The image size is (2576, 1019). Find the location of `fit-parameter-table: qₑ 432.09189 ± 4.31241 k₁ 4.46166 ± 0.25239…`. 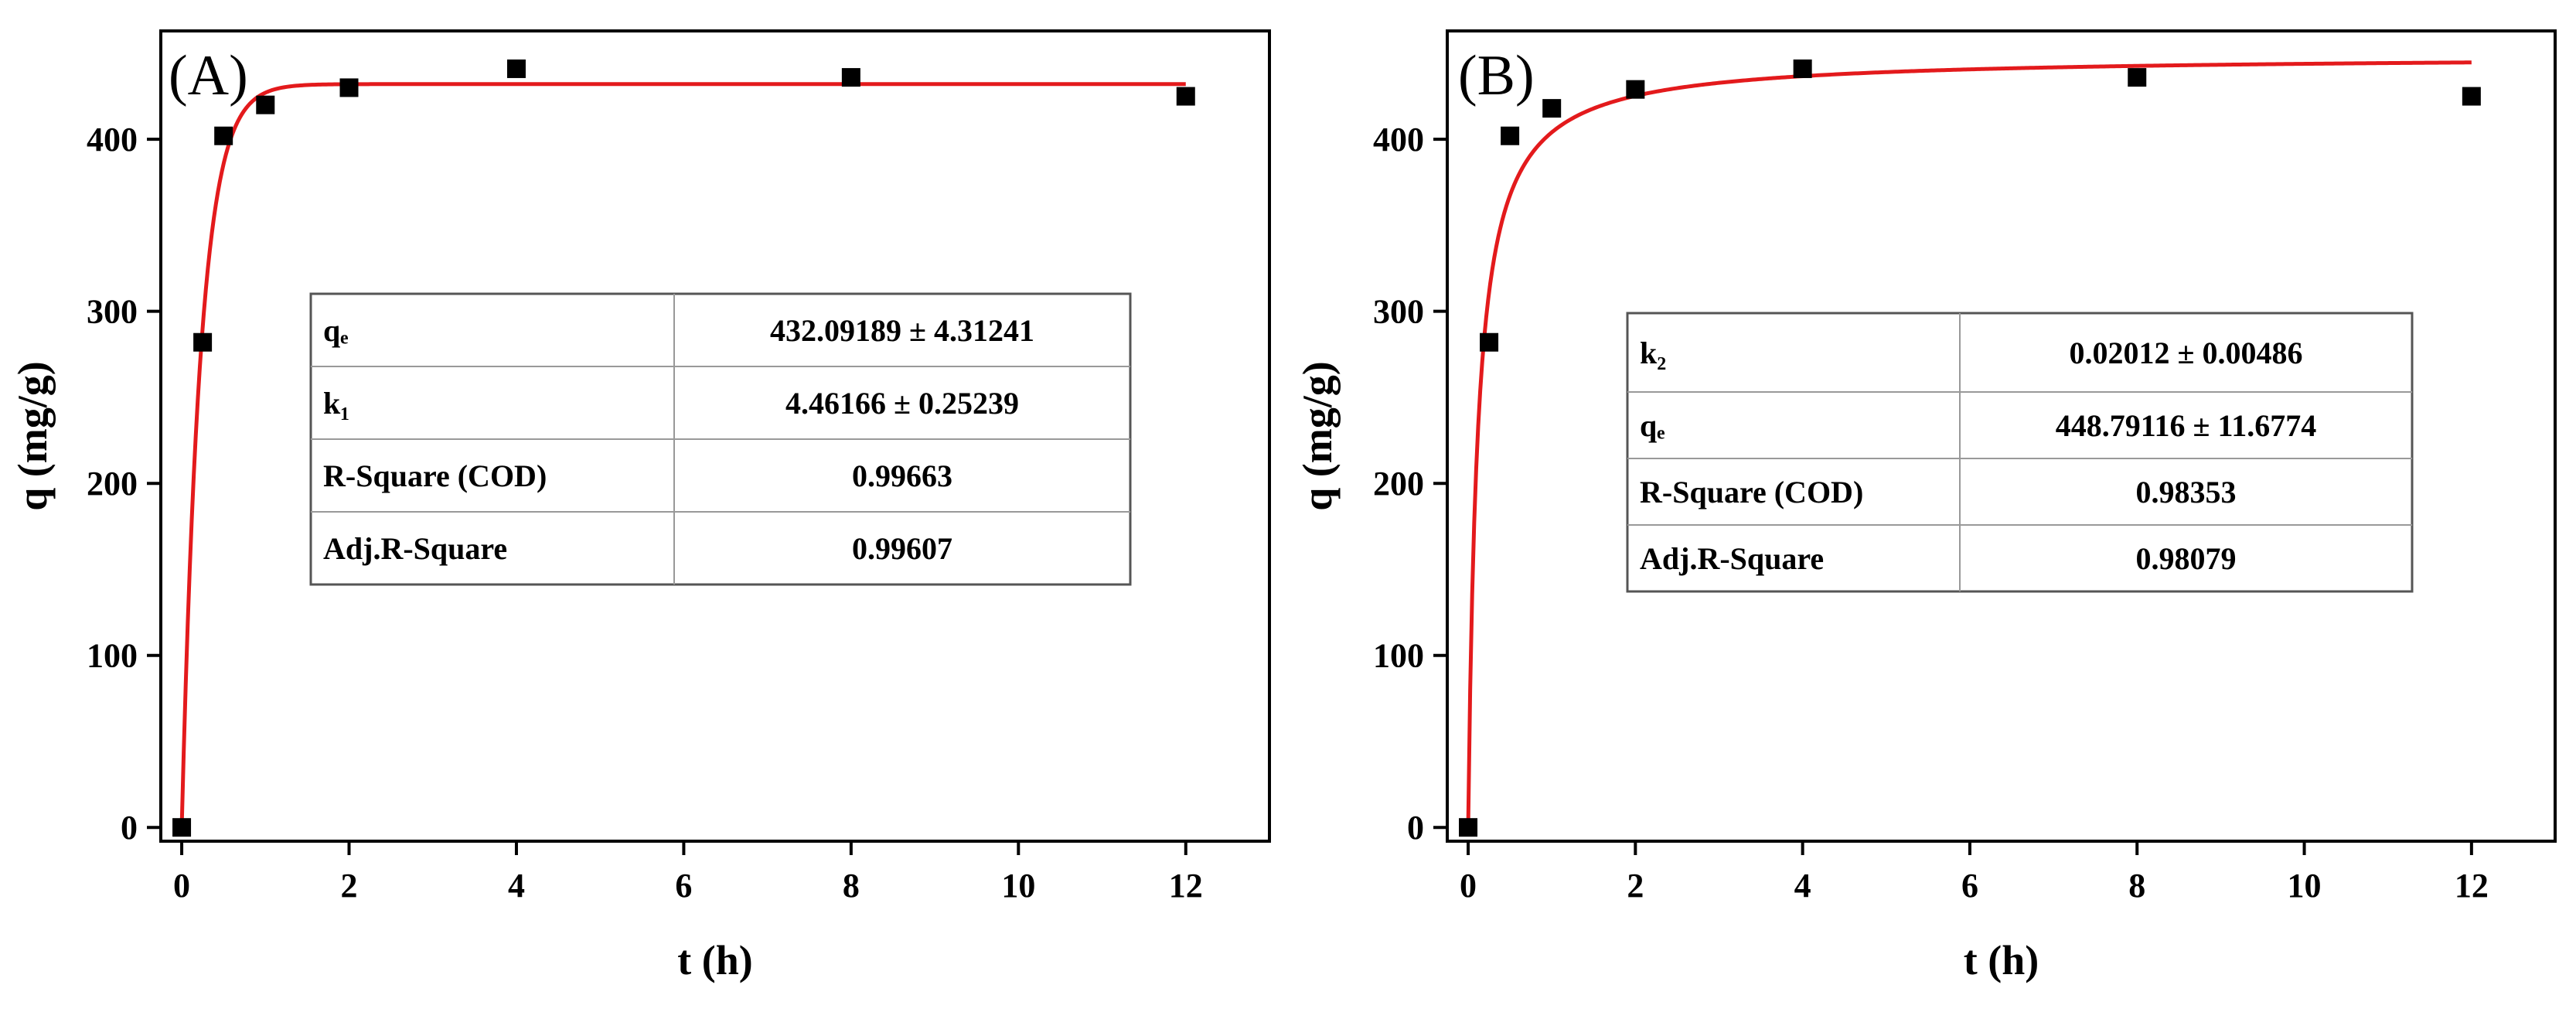

fit-parameter-table: qₑ 432.09189 ± 4.31241 k₁ 4.46166 ± 0.25239… is located at coordinates (720, 439).